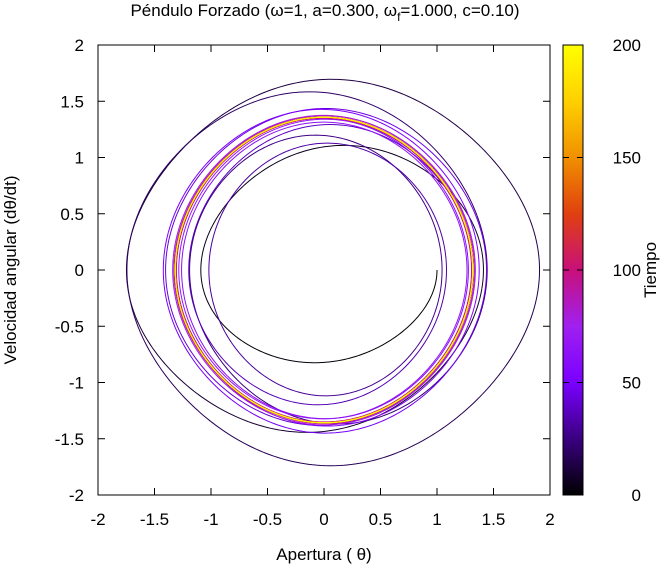  What do you see at coordinates (323, 519) in the screenshot?
I see `x-tick-label: 0` at bounding box center [323, 519].